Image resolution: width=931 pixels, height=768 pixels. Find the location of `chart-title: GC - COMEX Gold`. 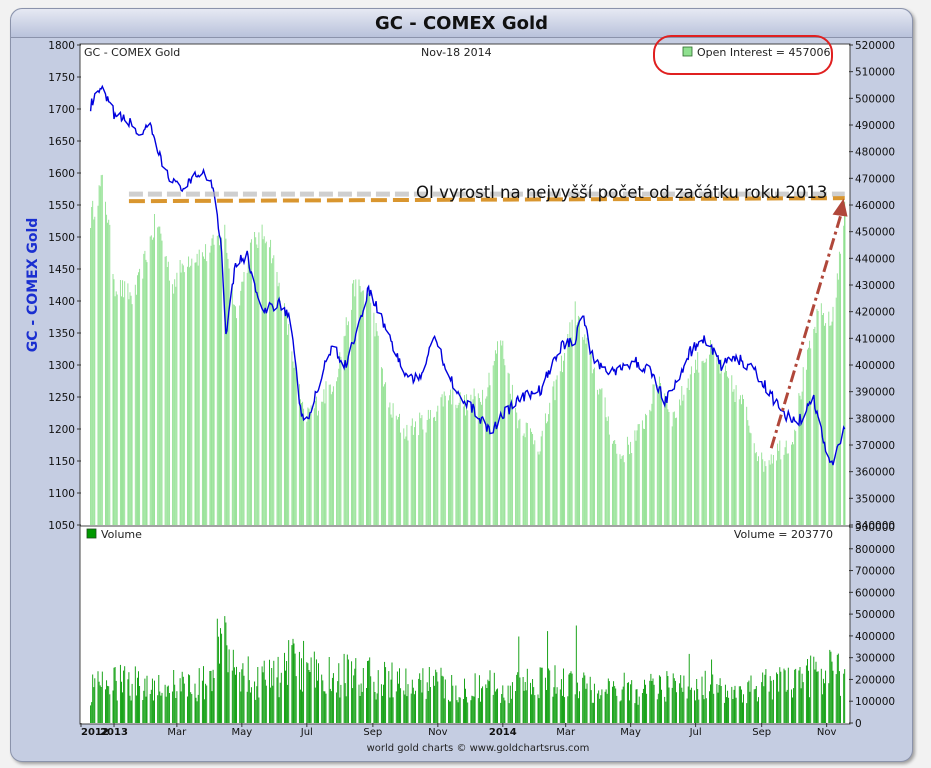

chart-title: GC - COMEX Gold is located at coordinates (461, 23).